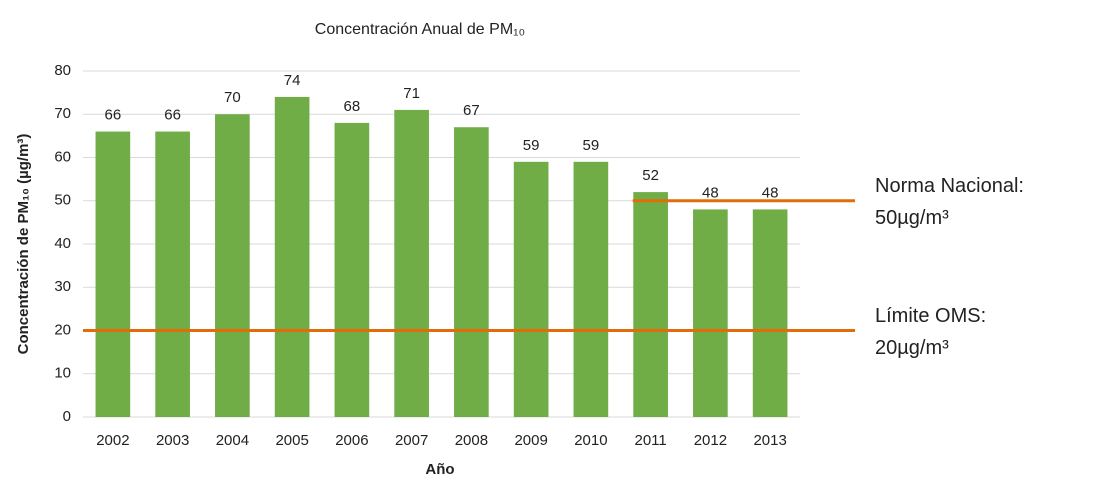 This screenshot has height=485, width=1094. Describe the element at coordinates (471, 110) in the screenshot. I see `data-label: 67` at that location.